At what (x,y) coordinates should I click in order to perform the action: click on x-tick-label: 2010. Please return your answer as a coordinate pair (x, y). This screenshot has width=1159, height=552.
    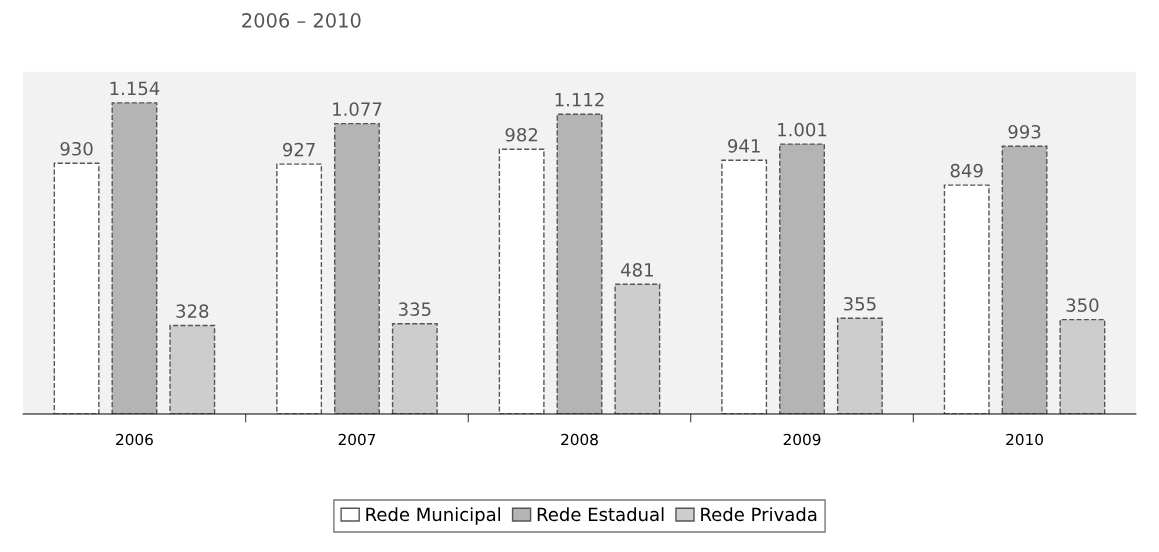
    Looking at the image, I should click on (1024, 439).